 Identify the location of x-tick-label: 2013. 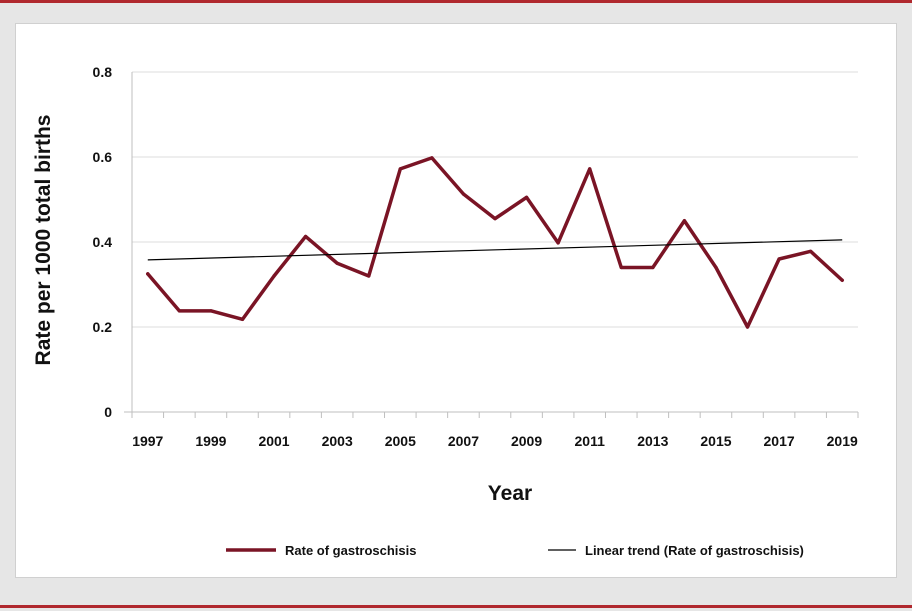
(652, 441).